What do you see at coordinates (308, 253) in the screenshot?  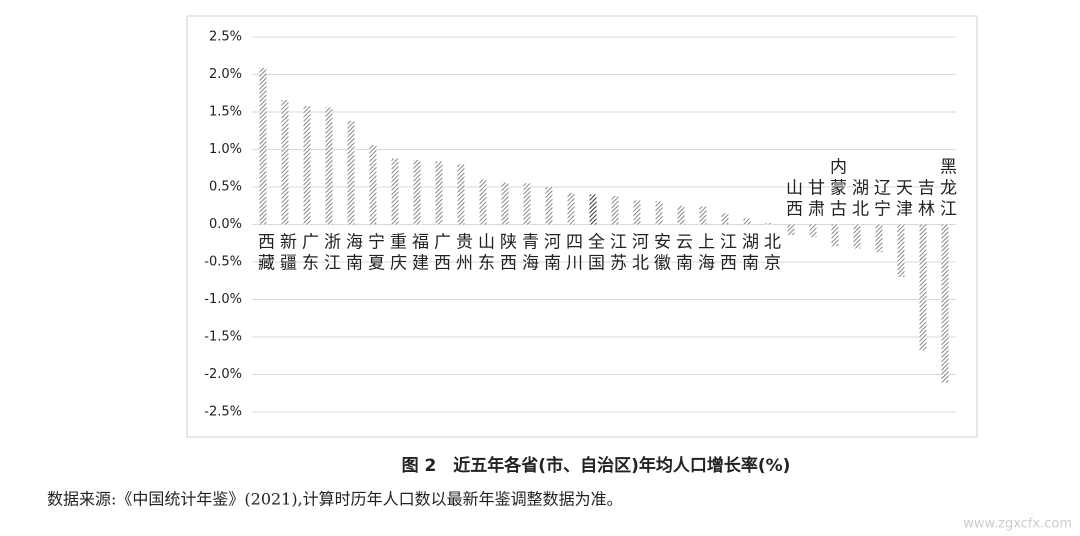 I see `x-tick-label: 广东` at bounding box center [308, 253].